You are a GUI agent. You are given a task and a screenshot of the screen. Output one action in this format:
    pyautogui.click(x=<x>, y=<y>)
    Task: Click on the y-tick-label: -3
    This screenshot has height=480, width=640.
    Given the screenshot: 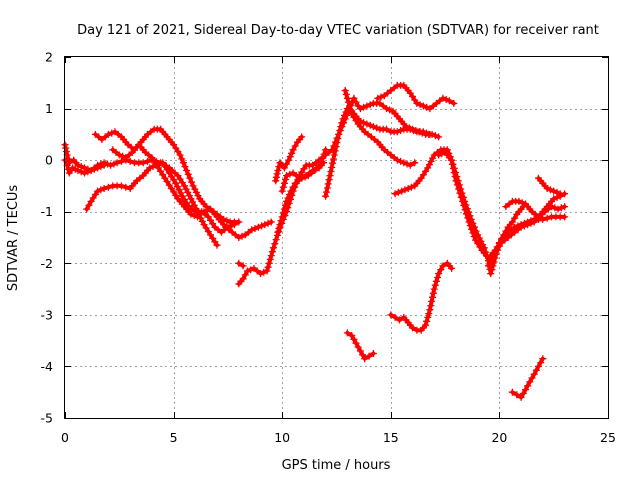 What is the action you would take?
    pyautogui.click(x=47, y=314)
    